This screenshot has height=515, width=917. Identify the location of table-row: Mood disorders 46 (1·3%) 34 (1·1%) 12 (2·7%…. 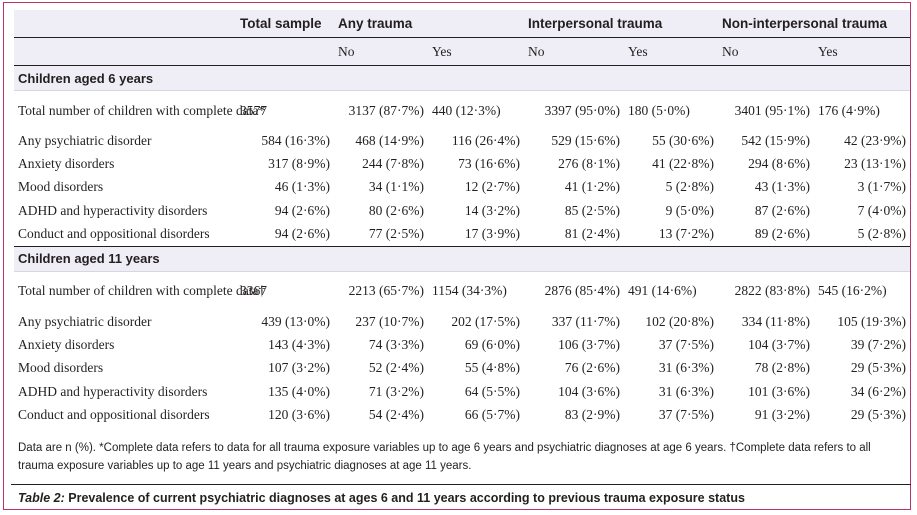
(462, 187).